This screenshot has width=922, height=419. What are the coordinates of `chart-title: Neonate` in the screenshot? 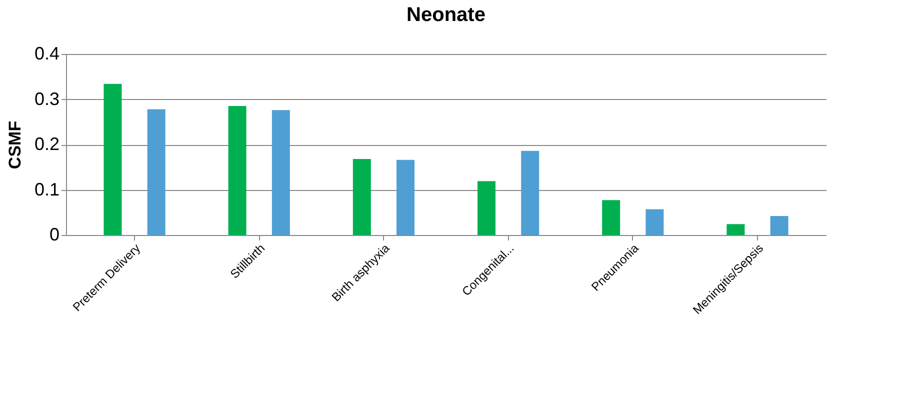 It's located at (446, 15).